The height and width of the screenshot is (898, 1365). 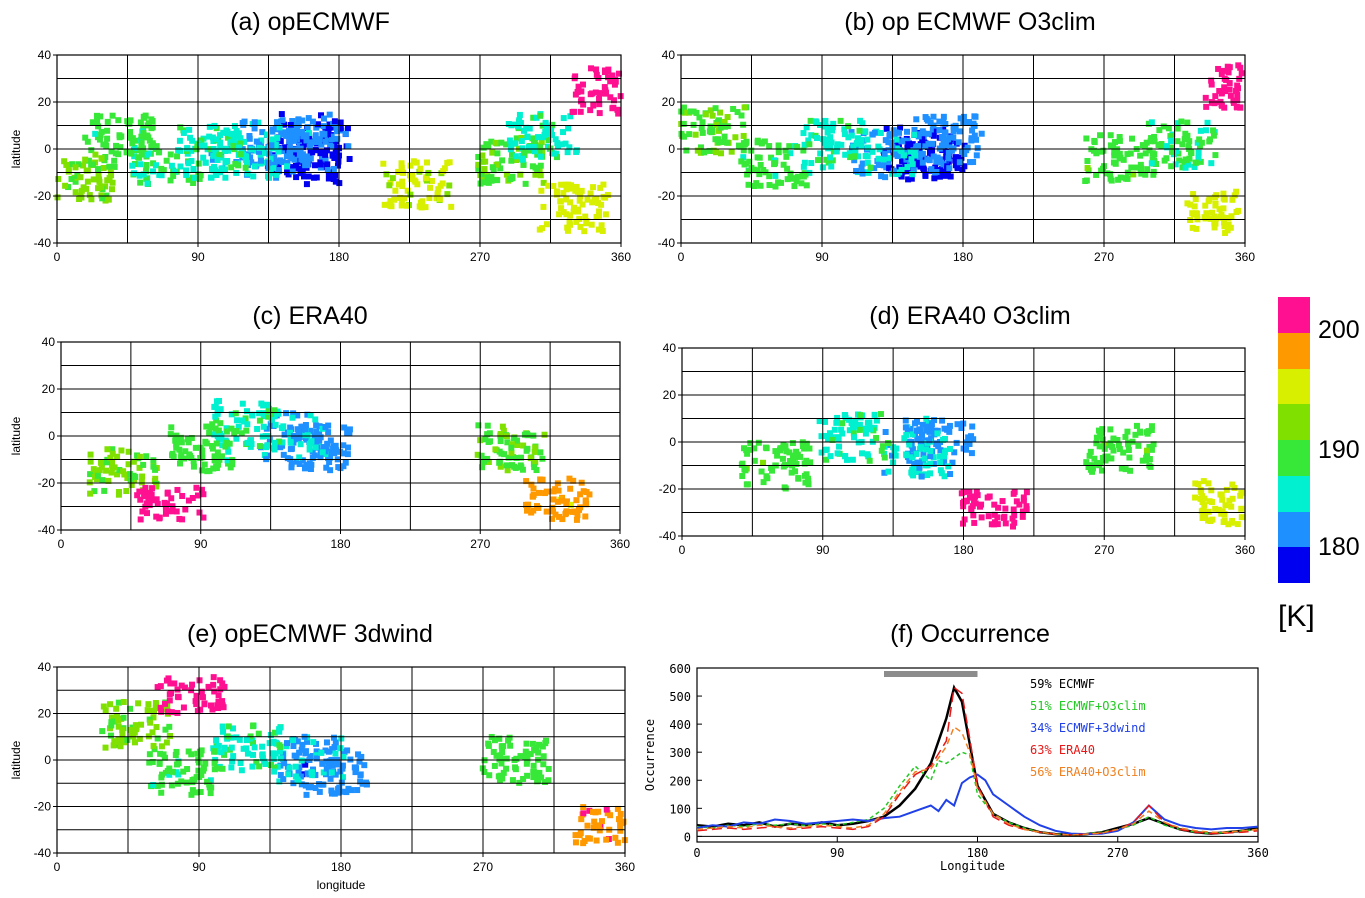 What do you see at coordinates (483, 867) in the screenshot?
I see `x-tick-label: 270` at bounding box center [483, 867].